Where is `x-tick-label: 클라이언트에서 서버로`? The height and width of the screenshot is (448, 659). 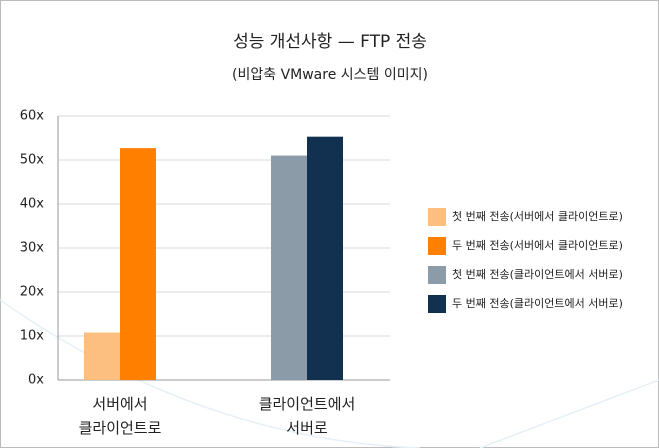
x-tick-label: 클라이언트에서 서버로 is located at coordinates (307, 416).